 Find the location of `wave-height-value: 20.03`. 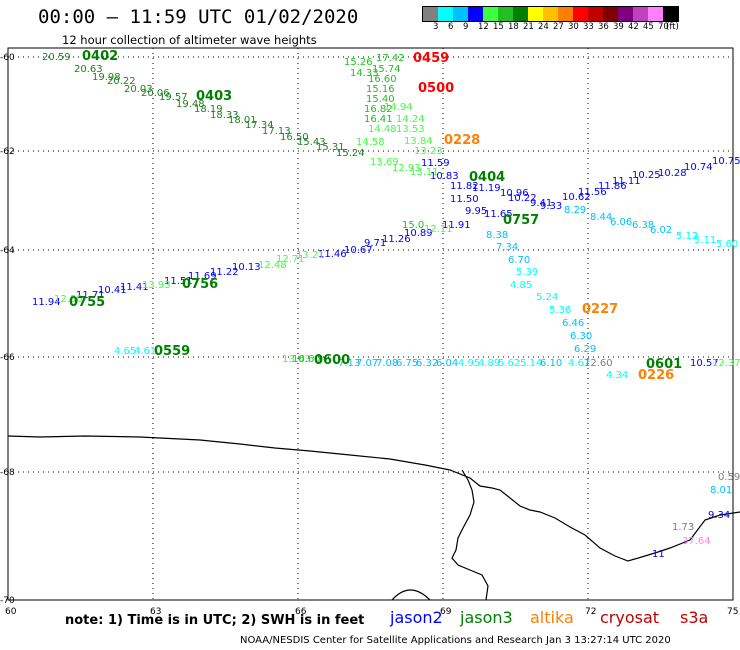

wave-height-value: 20.03 is located at coordinates (138, 89).